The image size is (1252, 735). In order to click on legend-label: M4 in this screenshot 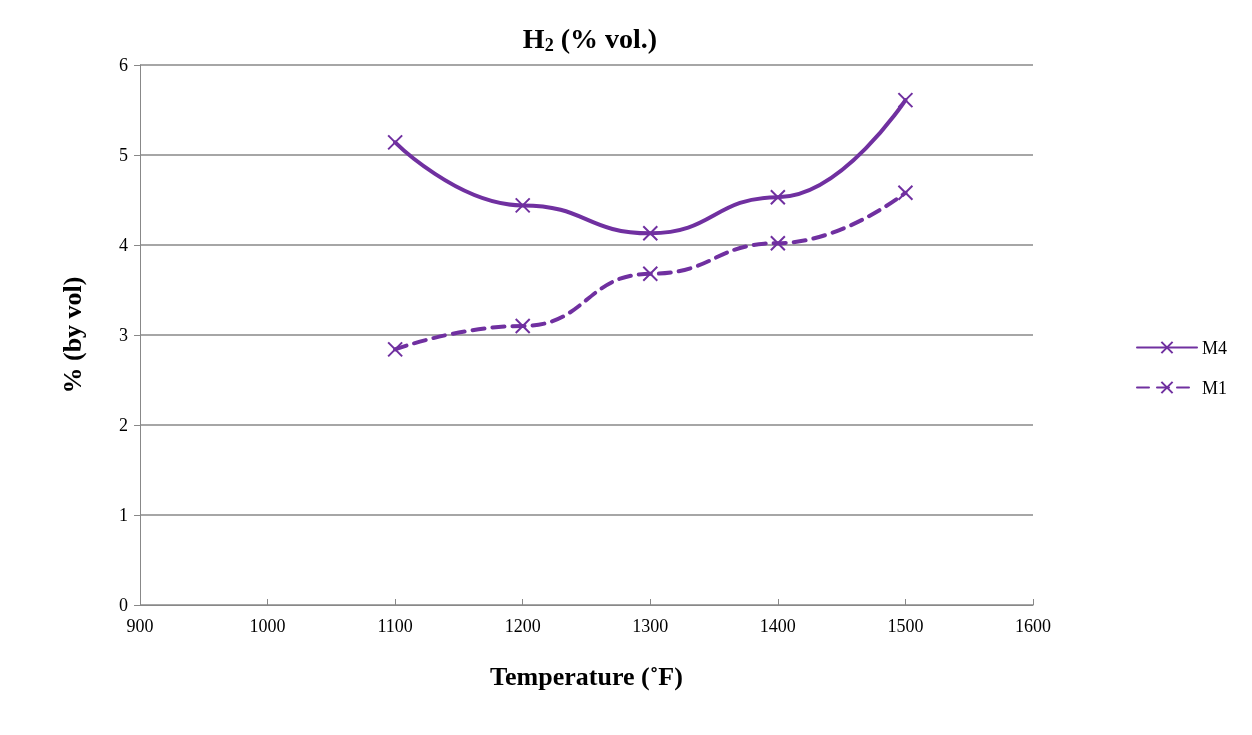, I will do `click(1215, 347)`.